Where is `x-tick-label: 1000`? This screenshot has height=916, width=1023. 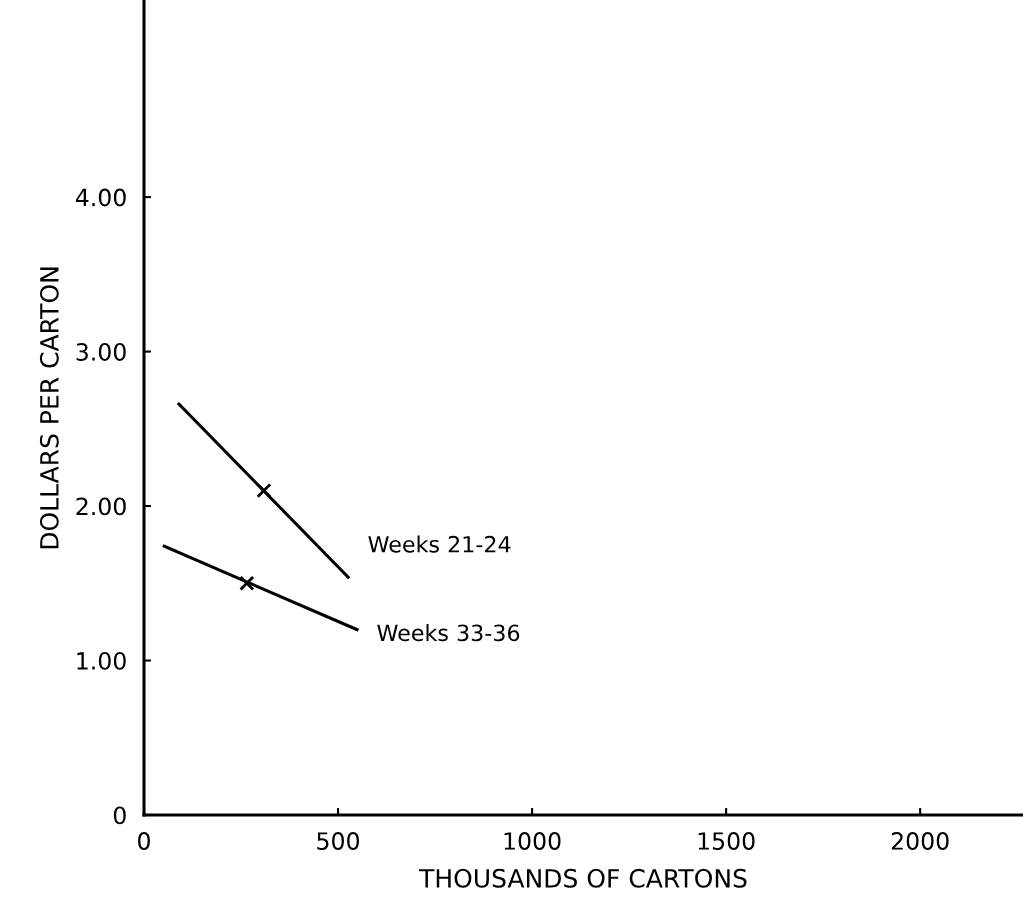
x-tick-label: 1000 is located at coordinates (532, 841).